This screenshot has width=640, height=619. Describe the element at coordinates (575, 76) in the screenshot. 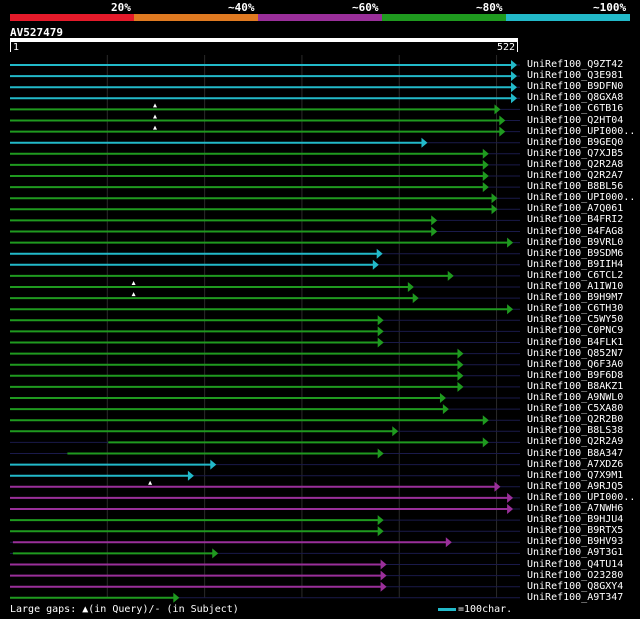

I see `hit-name: UniRef100_Q3E981` at that location.